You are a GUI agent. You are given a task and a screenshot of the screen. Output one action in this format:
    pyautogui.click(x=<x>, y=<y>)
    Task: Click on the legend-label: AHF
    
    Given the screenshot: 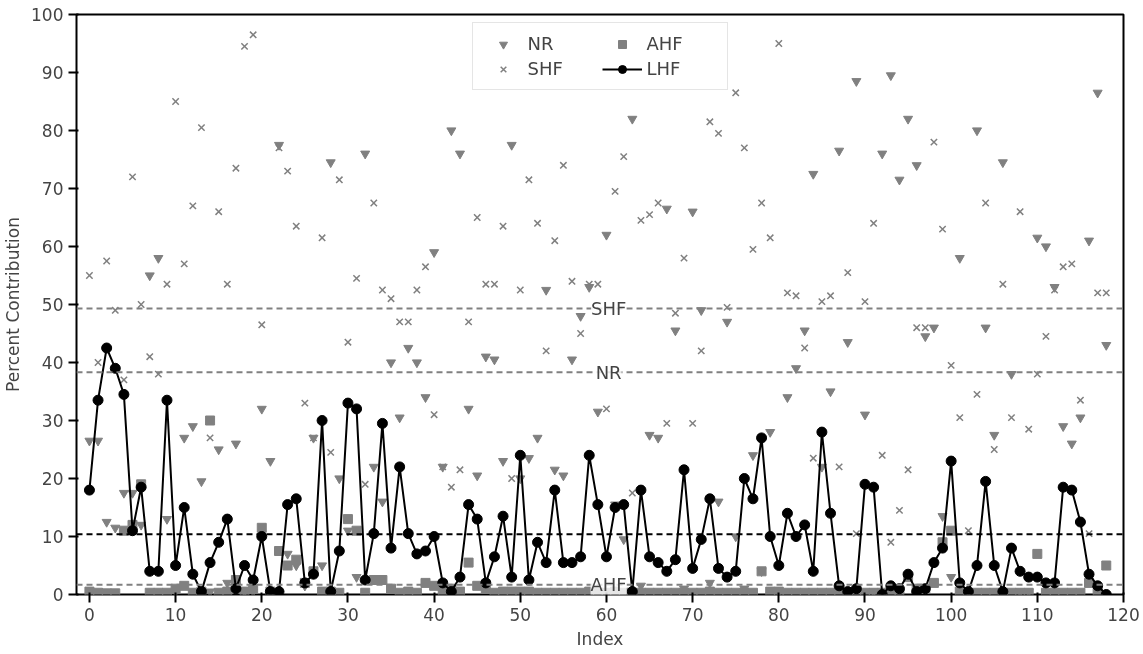 What is the action you would take?
    pyautogui.click(x=665, y=43)
    